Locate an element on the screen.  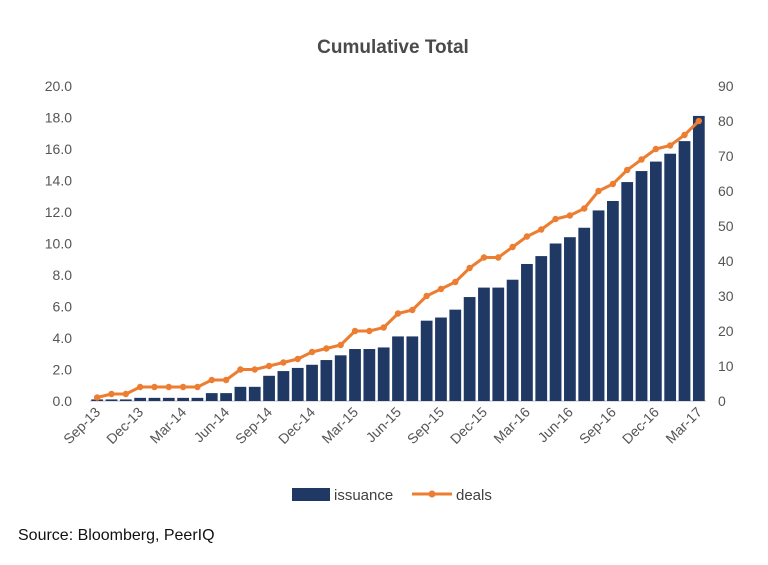
right-y-axis: 0 10 20 30 40 50 60 70 80 90 is located at coordinates (726, 243).